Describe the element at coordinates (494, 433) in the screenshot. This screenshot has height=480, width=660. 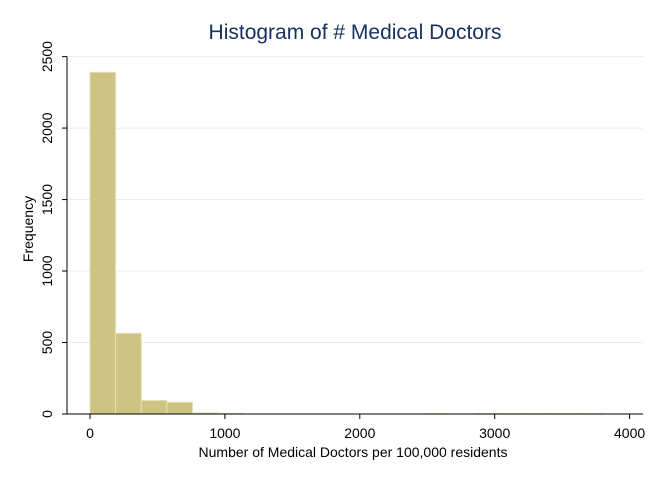
I see `x-tick-label: 3000` at that location.